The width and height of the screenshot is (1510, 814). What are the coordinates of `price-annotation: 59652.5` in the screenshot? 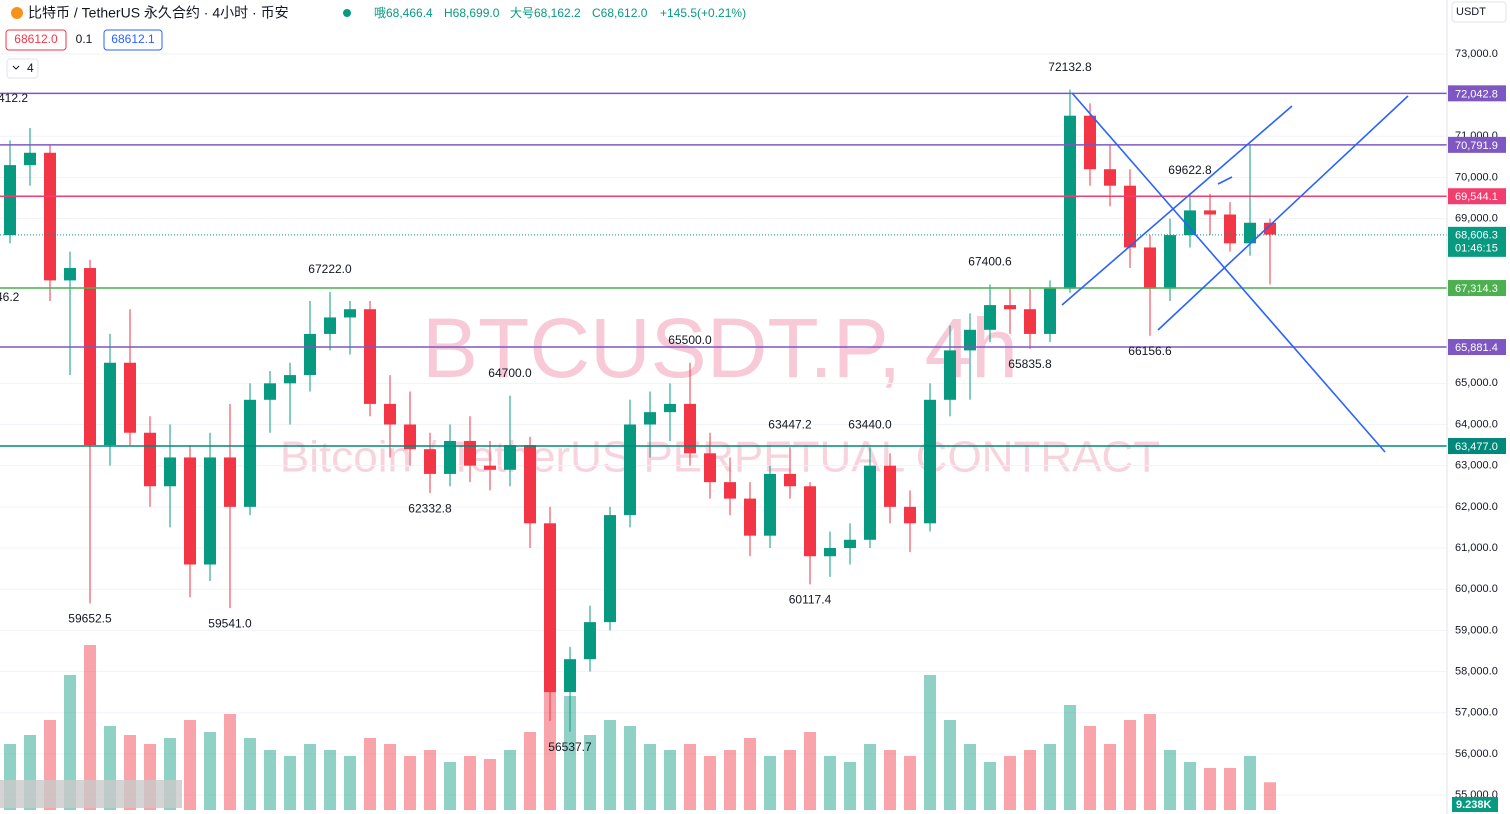 It's located at (90, 619).